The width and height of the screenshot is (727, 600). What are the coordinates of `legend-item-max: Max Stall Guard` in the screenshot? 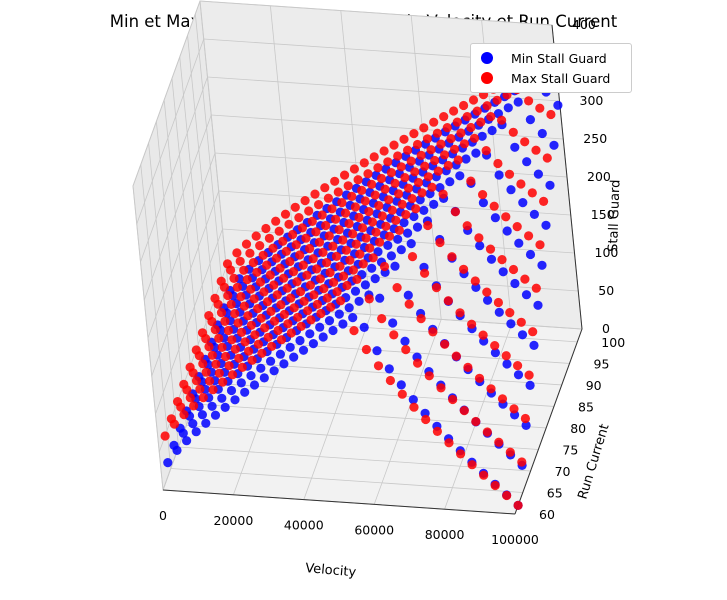 It's located at (545, 78).